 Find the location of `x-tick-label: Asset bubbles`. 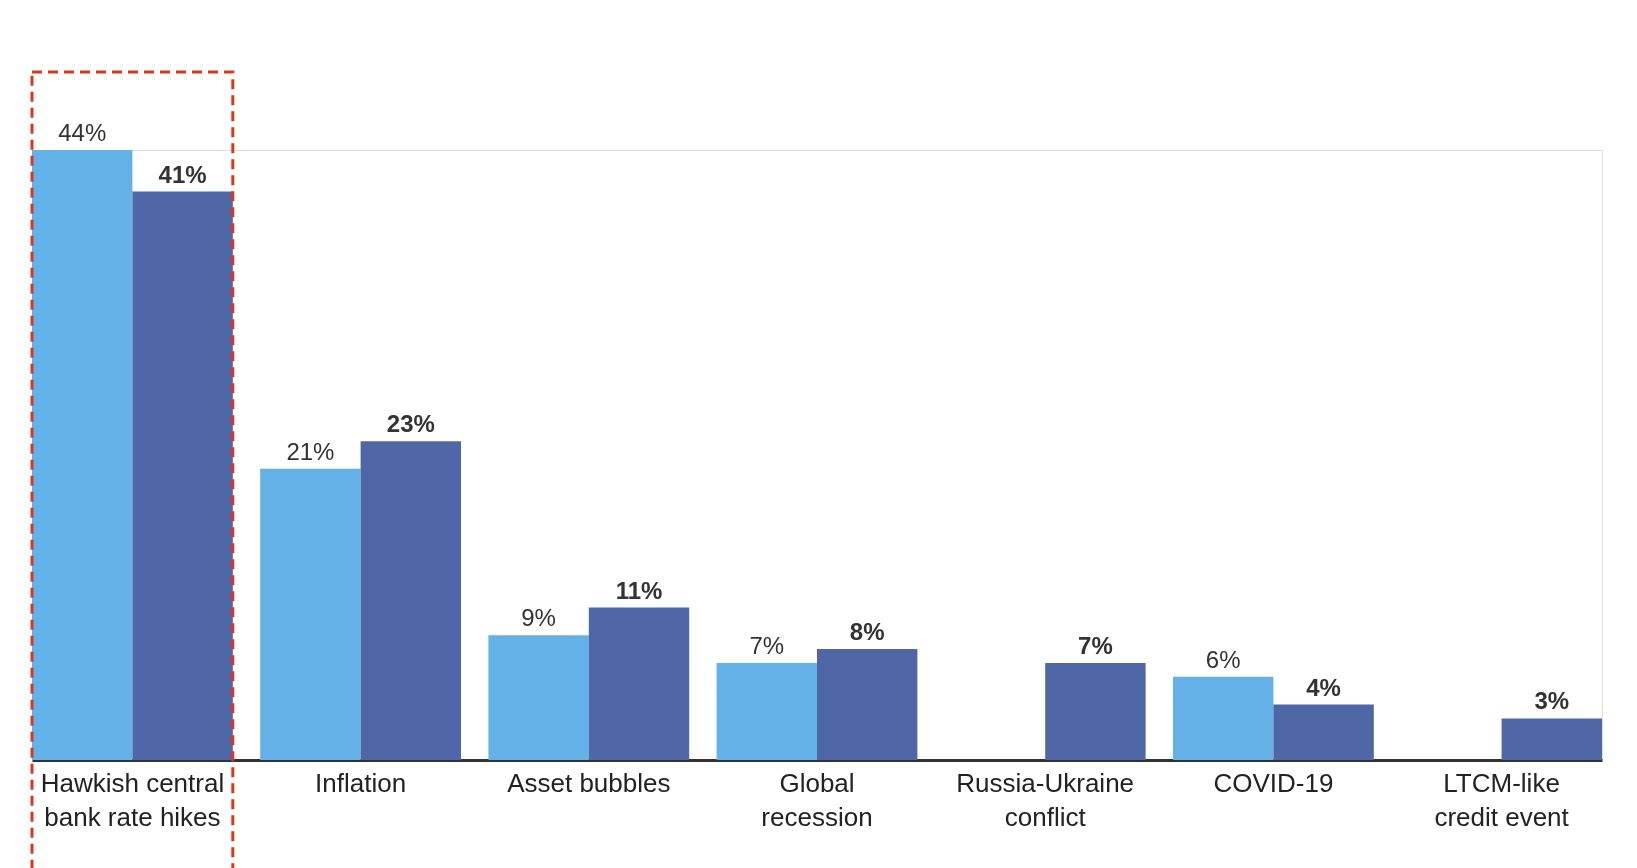

x-tick-label: Asset bubbles is located at coordinates (589, 782).